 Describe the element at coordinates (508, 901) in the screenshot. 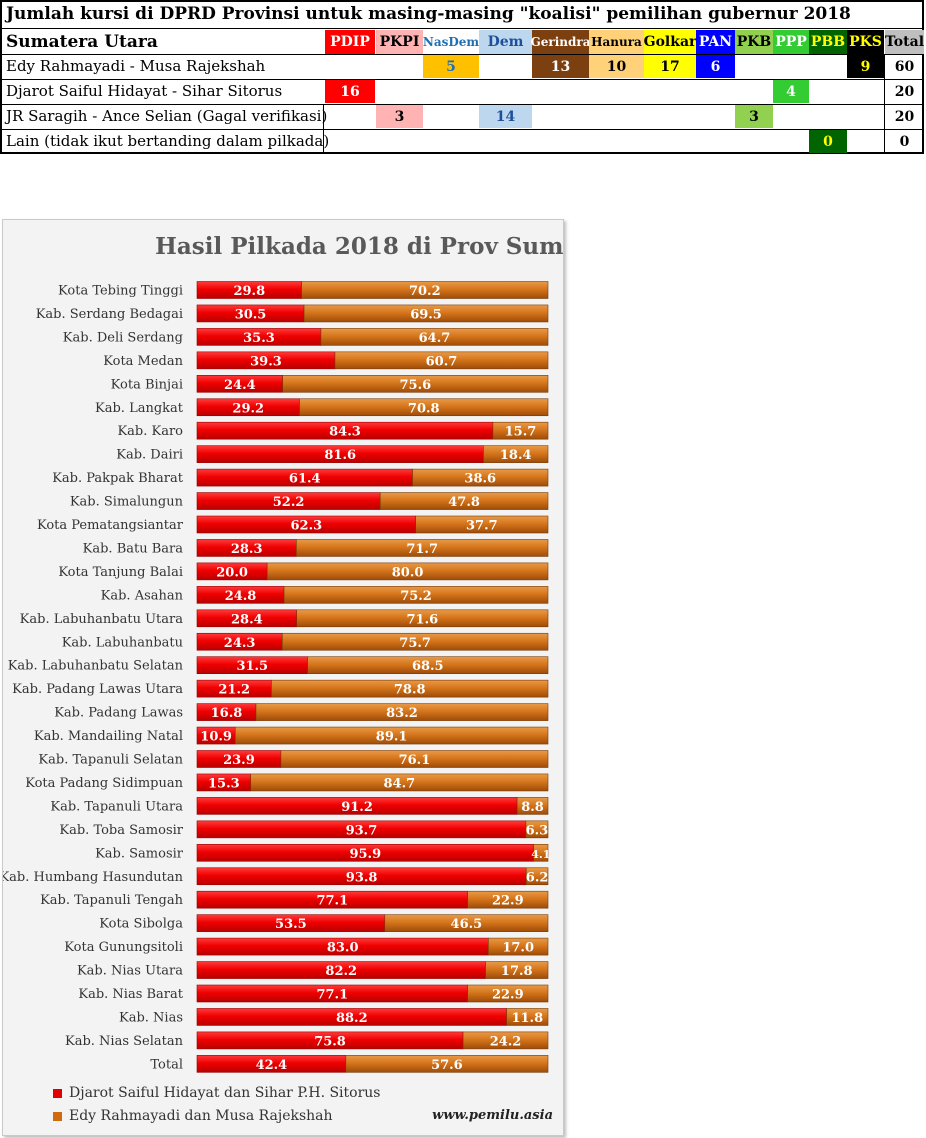

I see `data-label-edy: 22.9` at that location.